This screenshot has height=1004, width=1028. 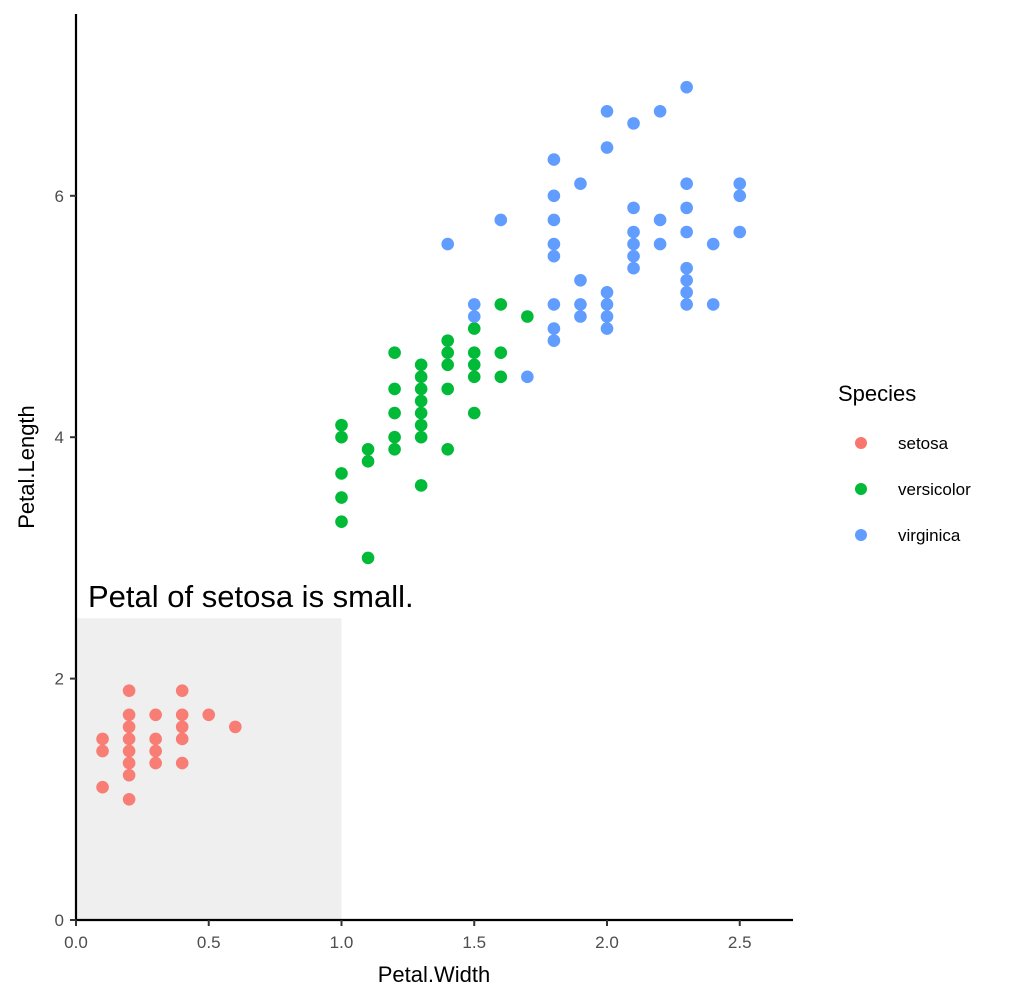 I want to click on legend-key-virginica, so click(x=861, y=535).